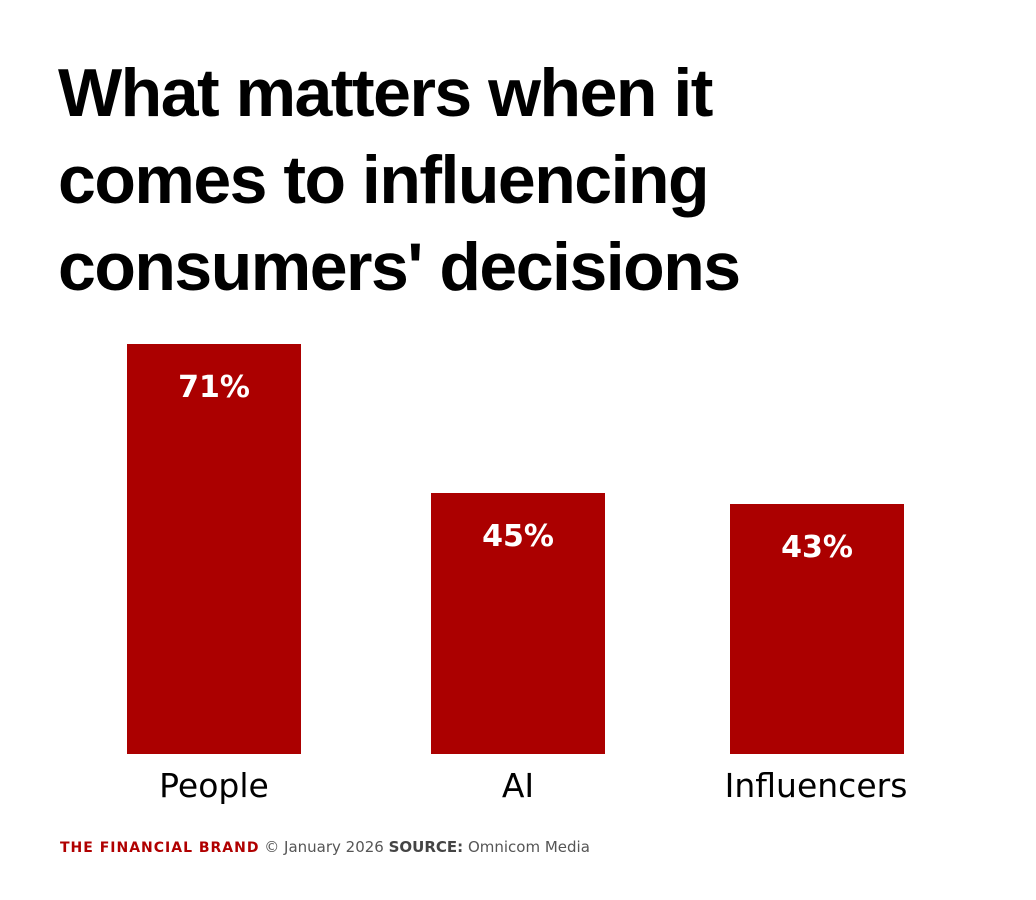 The image size is (1036, 900). I want to click on bar-influencers: 43%, so click(817, 629).